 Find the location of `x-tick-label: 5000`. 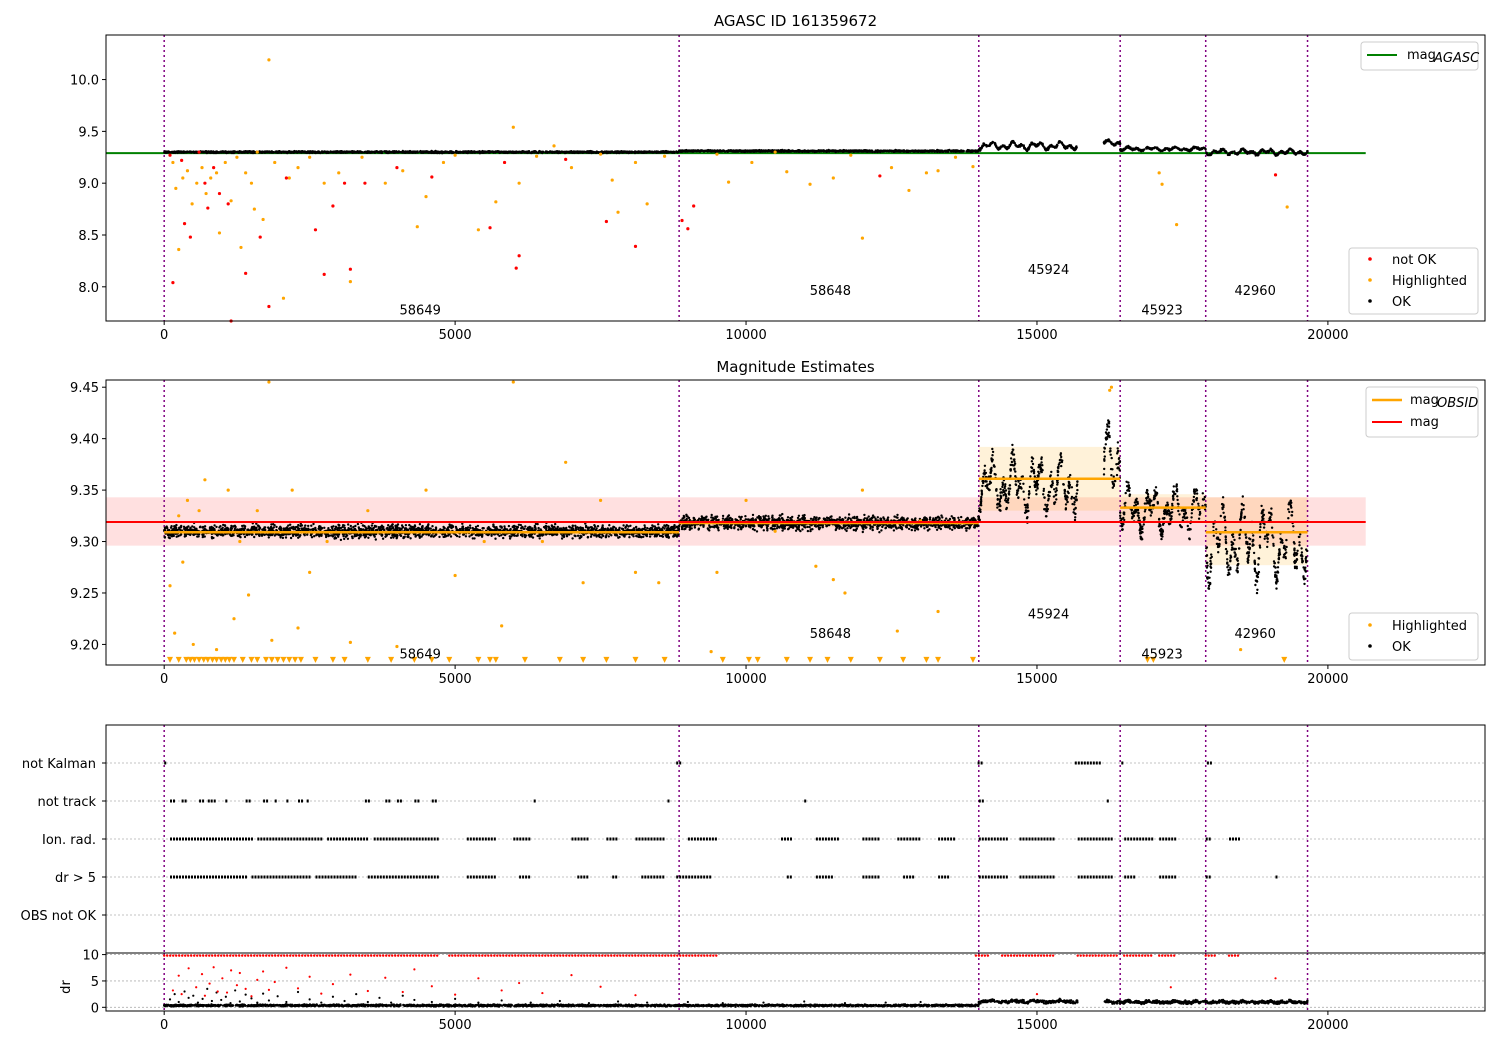

x-tick-label: 5000 is located at coordinates (455, 335).